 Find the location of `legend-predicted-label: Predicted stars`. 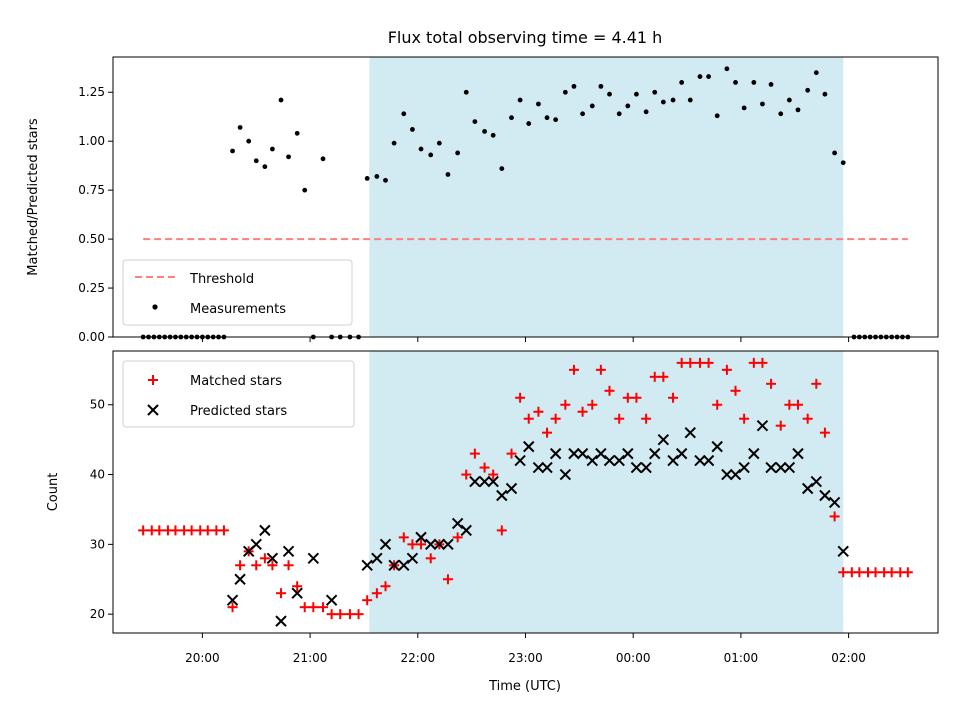

legend-predicted-label: Predicted stars is located at coordinates (238, 411).